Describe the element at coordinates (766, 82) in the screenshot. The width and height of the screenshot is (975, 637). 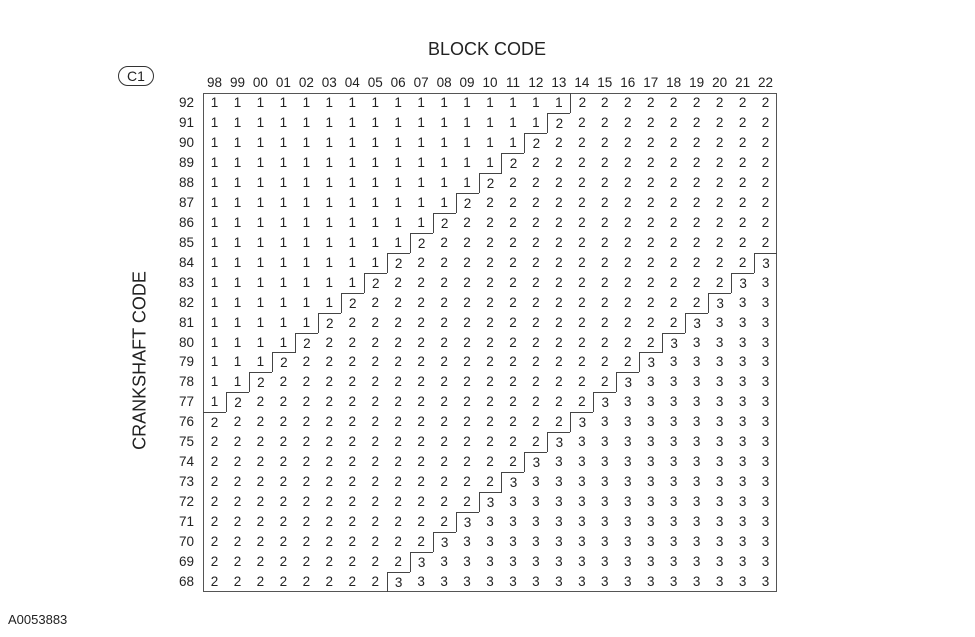
I see `column-header: 22` at that location.